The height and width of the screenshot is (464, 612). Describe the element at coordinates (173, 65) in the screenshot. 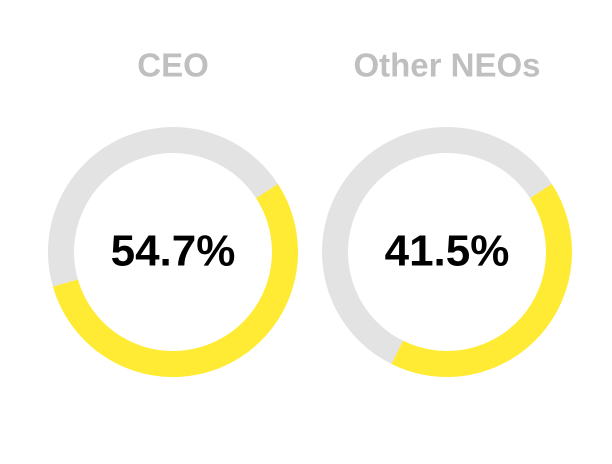

I see `chart-title: CEO` at that location.